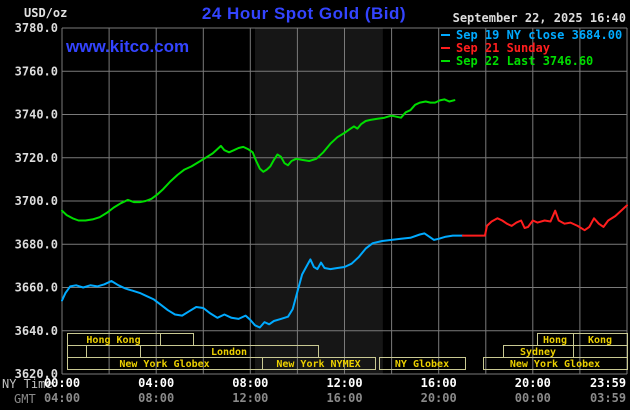  I want to click on ny-time-axis-caption: NY Time, so click(27, 384).